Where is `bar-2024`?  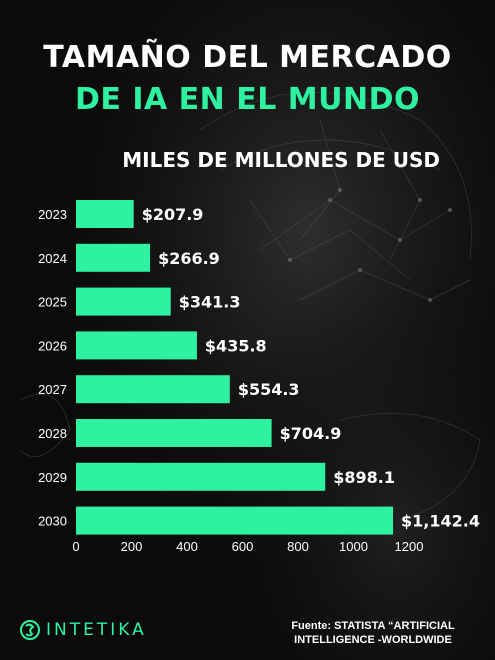
bar-2024 is located at coordinates (113, 257).